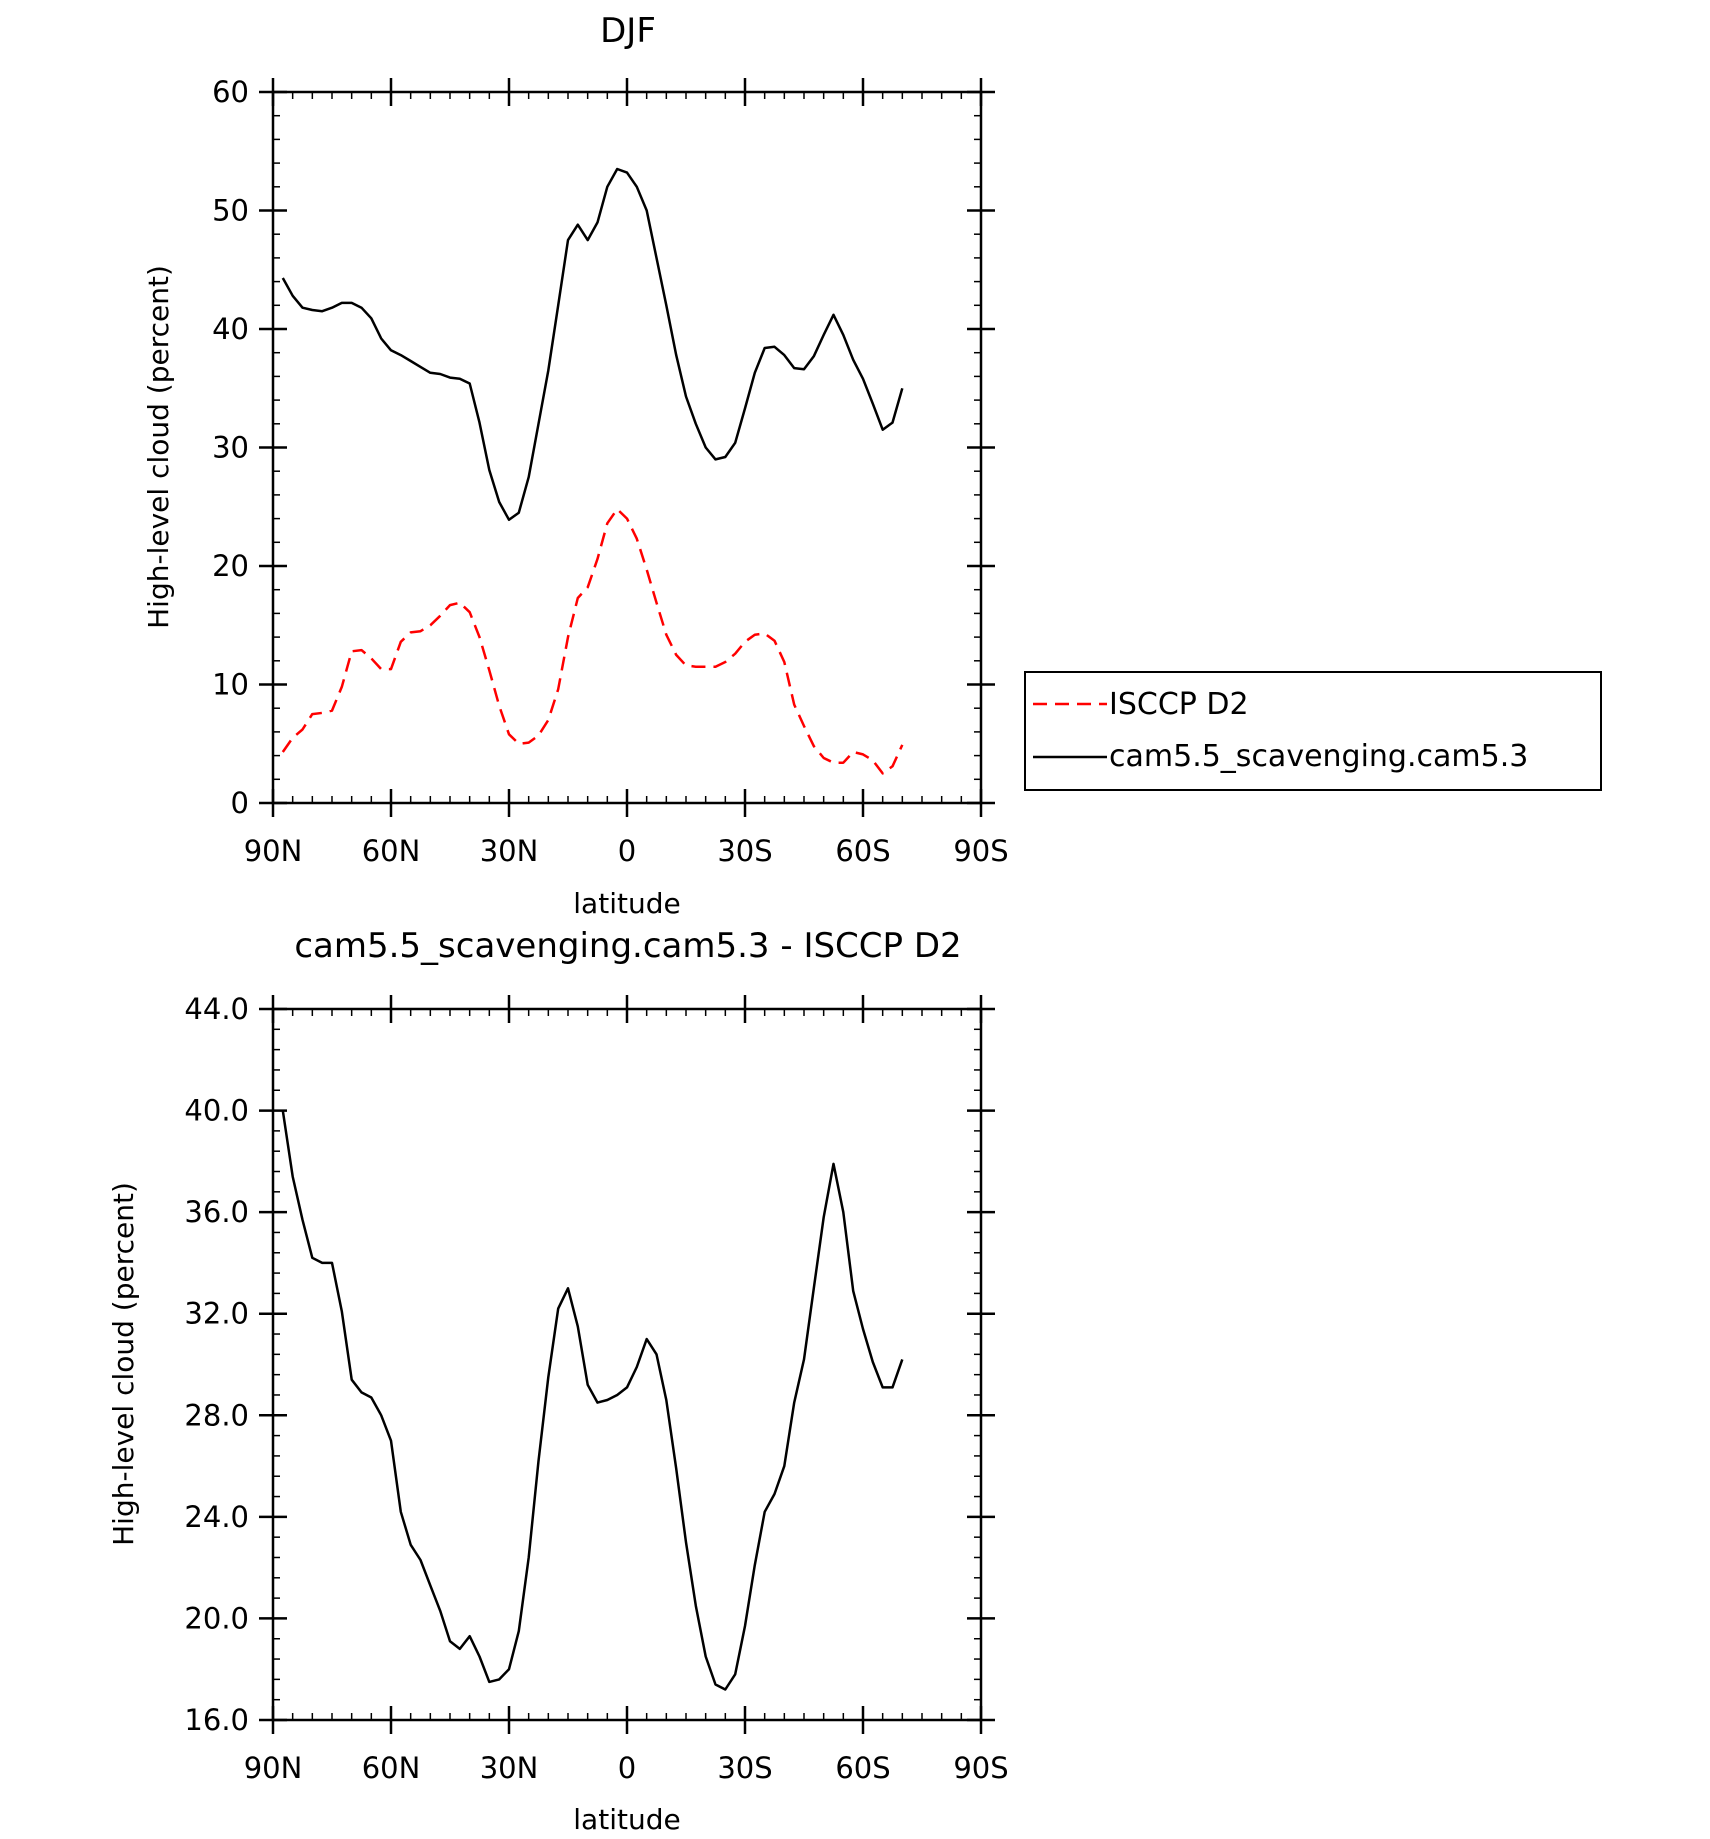 Image resolution: width=1710 pixels, height=1839 pixels. I want to click on y-tick-label: 20.0, so click(216, 1618).